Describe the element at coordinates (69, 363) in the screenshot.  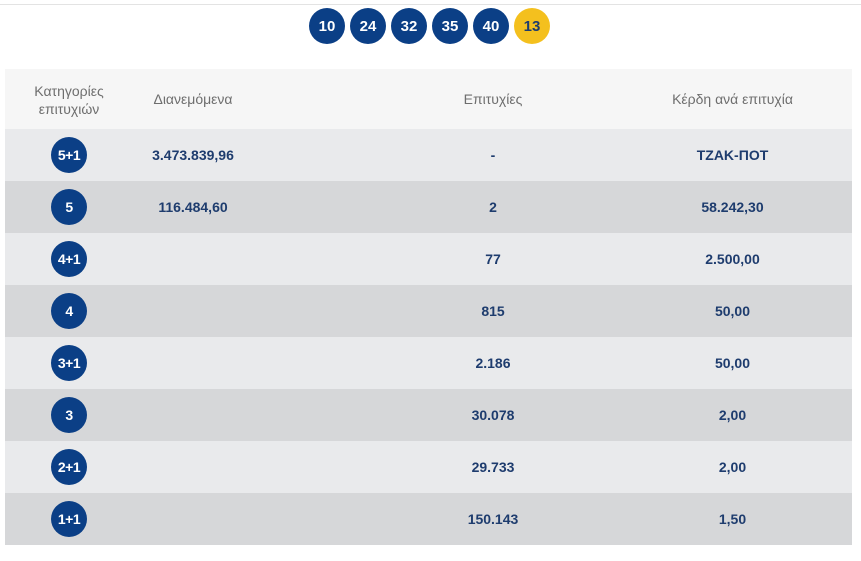
I see `category-badge: 3+1` at that location.